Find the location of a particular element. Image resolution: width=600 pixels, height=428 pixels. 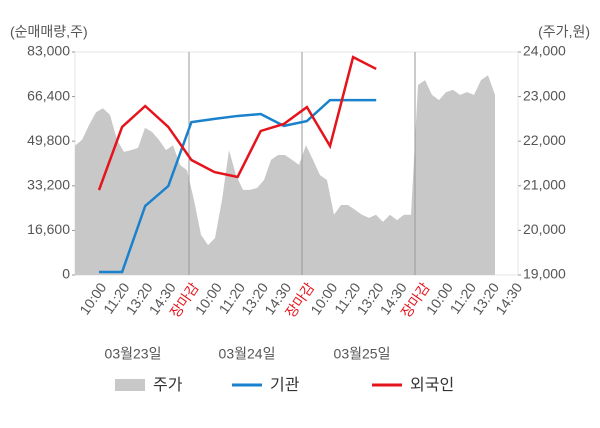

date-label: 03월23일 is located at coordinates (133, 354).